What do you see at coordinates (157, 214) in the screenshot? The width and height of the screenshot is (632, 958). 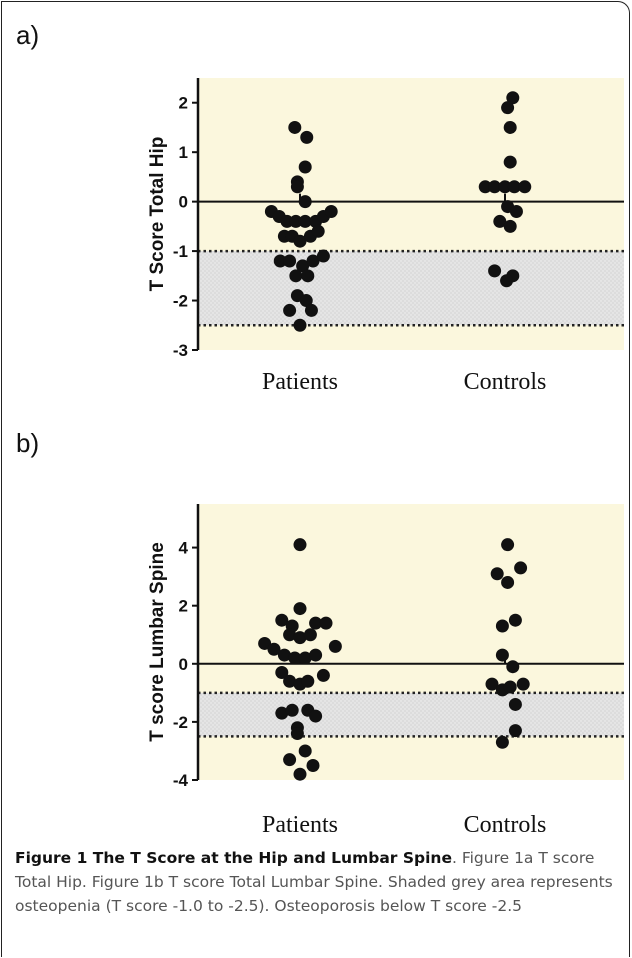 I see `y-axis-label: T Score Total Hip` at bounding box center [157, 214].